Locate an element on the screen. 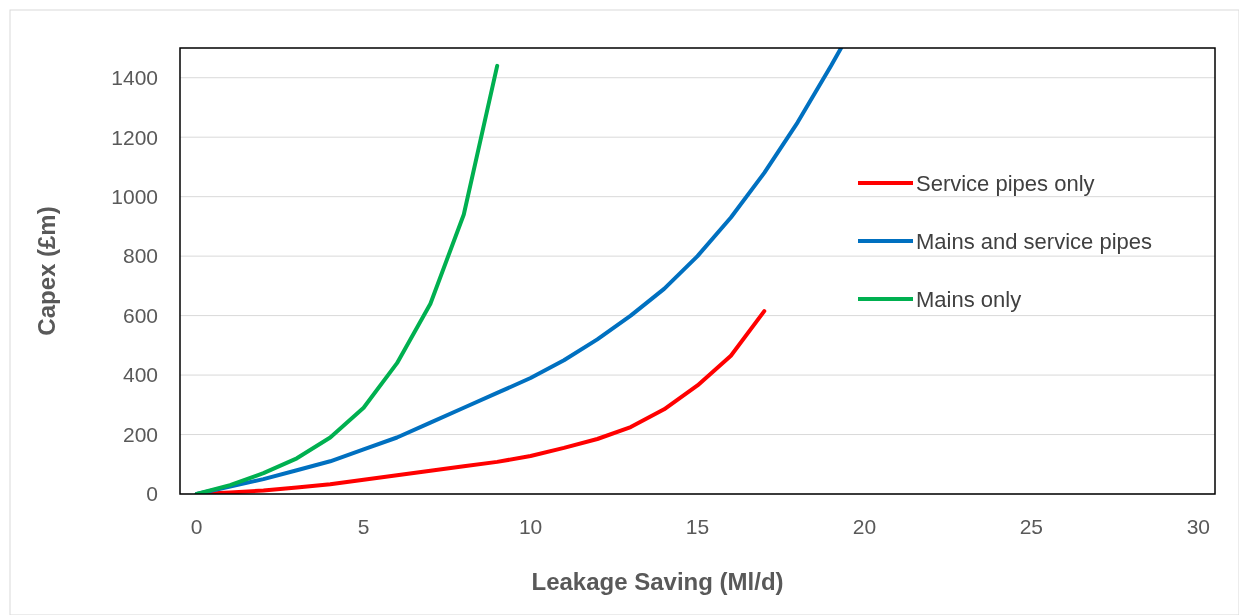 This screenshot has height=615, width=1239. legend-label: Mains only is located at coordinates (969, 299).